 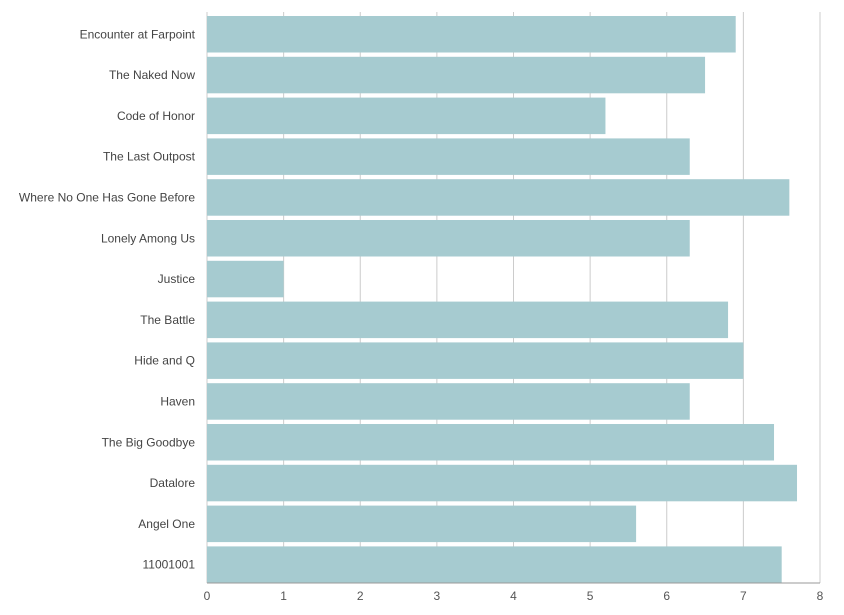 I want to click on category-label: The Naked Now, so click(x=152, y=75).